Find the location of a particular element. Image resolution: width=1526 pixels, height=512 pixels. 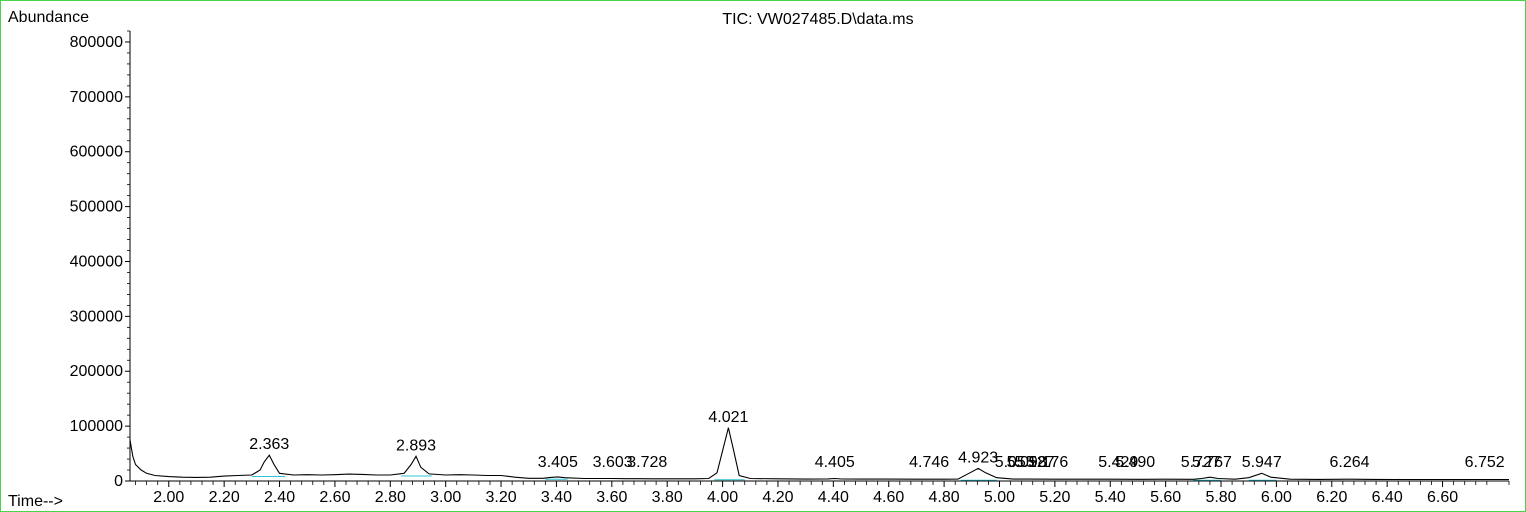

peak-label: 5.727 is located at coordinates (1201, 462).